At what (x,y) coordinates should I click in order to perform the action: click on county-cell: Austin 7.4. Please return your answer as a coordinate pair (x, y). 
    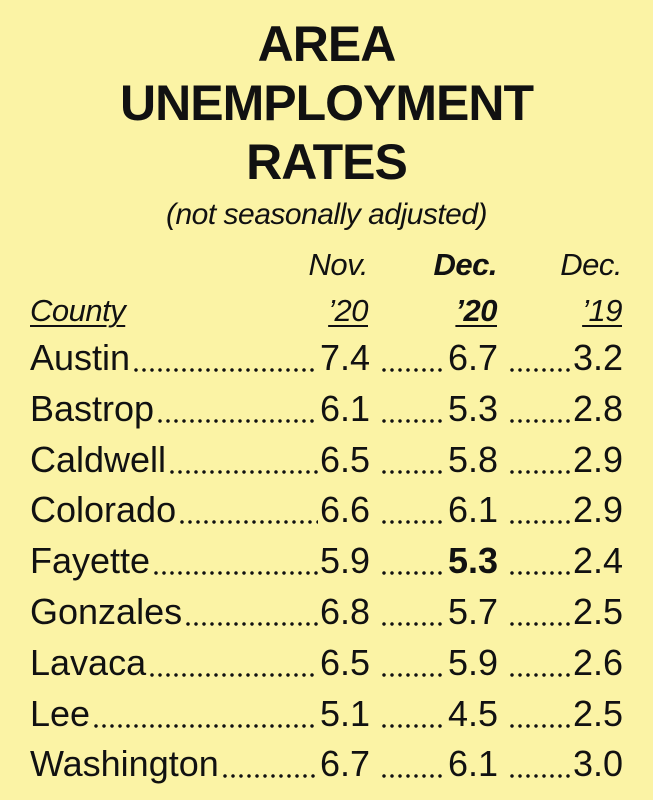
    Looking at the image, I should click on (200, 358).